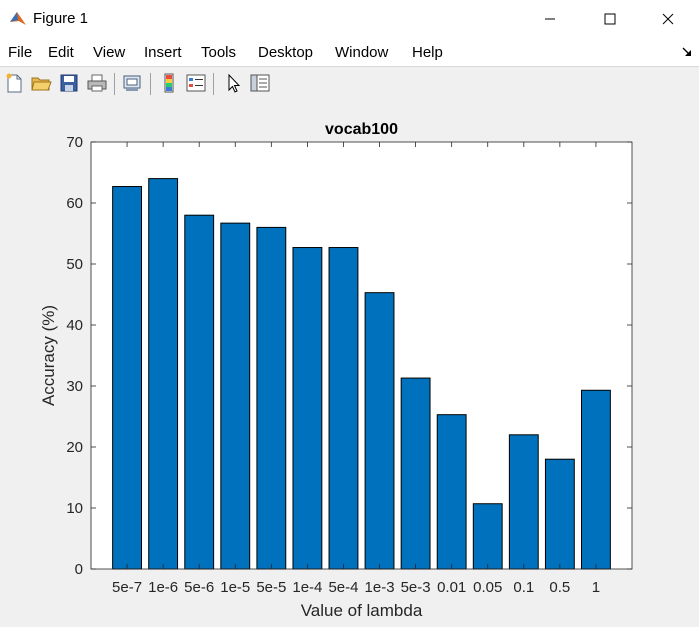 The width and height of the screenshot is (699, 627). What do you see at coordinates (596, 587) in the screenshot?
I see `x-tick-label: 1` at bounding box center [596, 587].